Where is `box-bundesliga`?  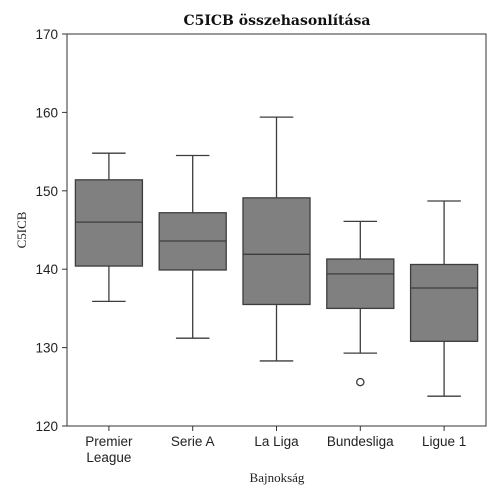
box-bundesliga is located at coordinates (360, 303).